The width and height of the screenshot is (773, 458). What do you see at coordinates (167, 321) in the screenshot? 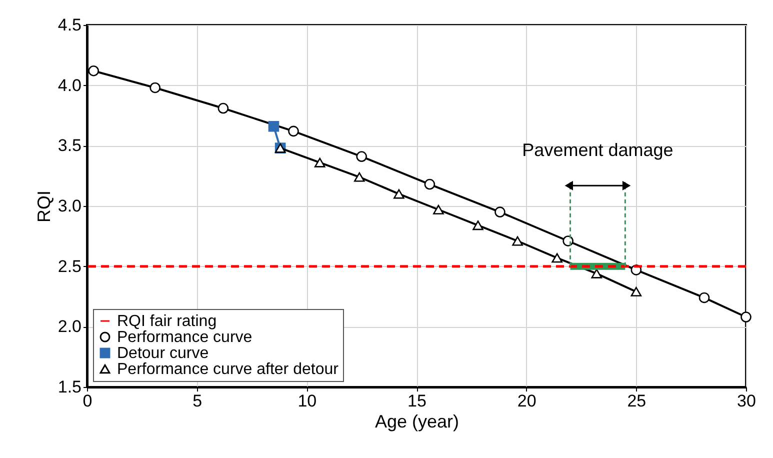
I see `legend-label: RQI fair rating` at bounding box center [167, 321].